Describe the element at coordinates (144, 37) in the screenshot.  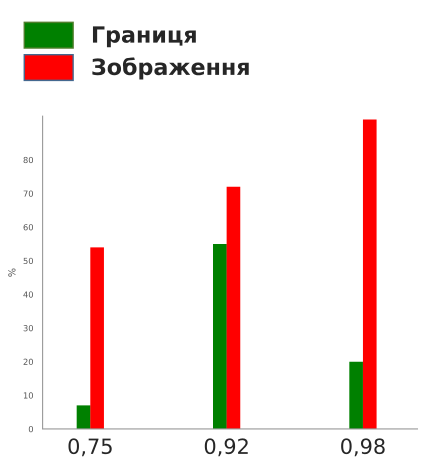
I see `legend-label: Границя` at that location.